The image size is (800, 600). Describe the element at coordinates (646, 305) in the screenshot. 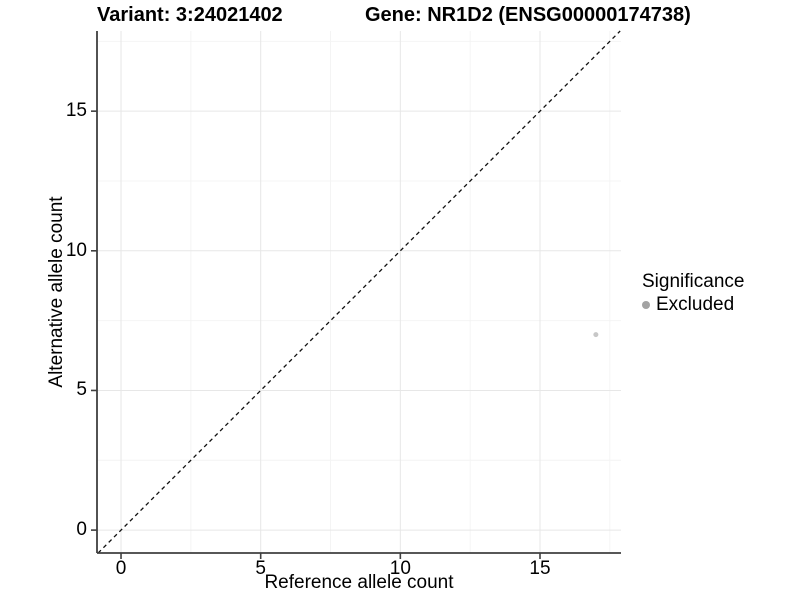

I see `excluded-dot-icon` at that location.